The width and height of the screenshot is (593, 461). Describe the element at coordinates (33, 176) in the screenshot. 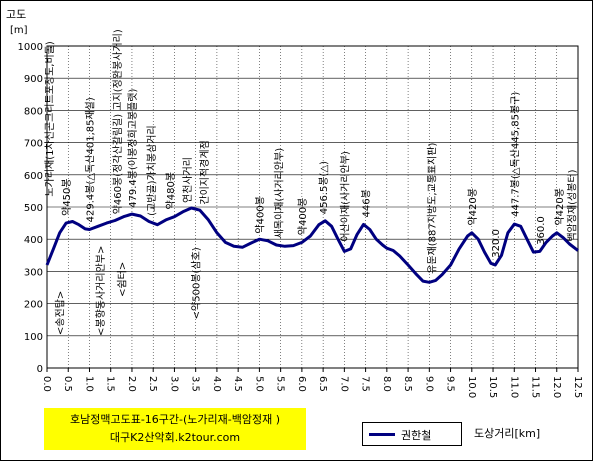

I see `y-tick-label: 600` at that location.